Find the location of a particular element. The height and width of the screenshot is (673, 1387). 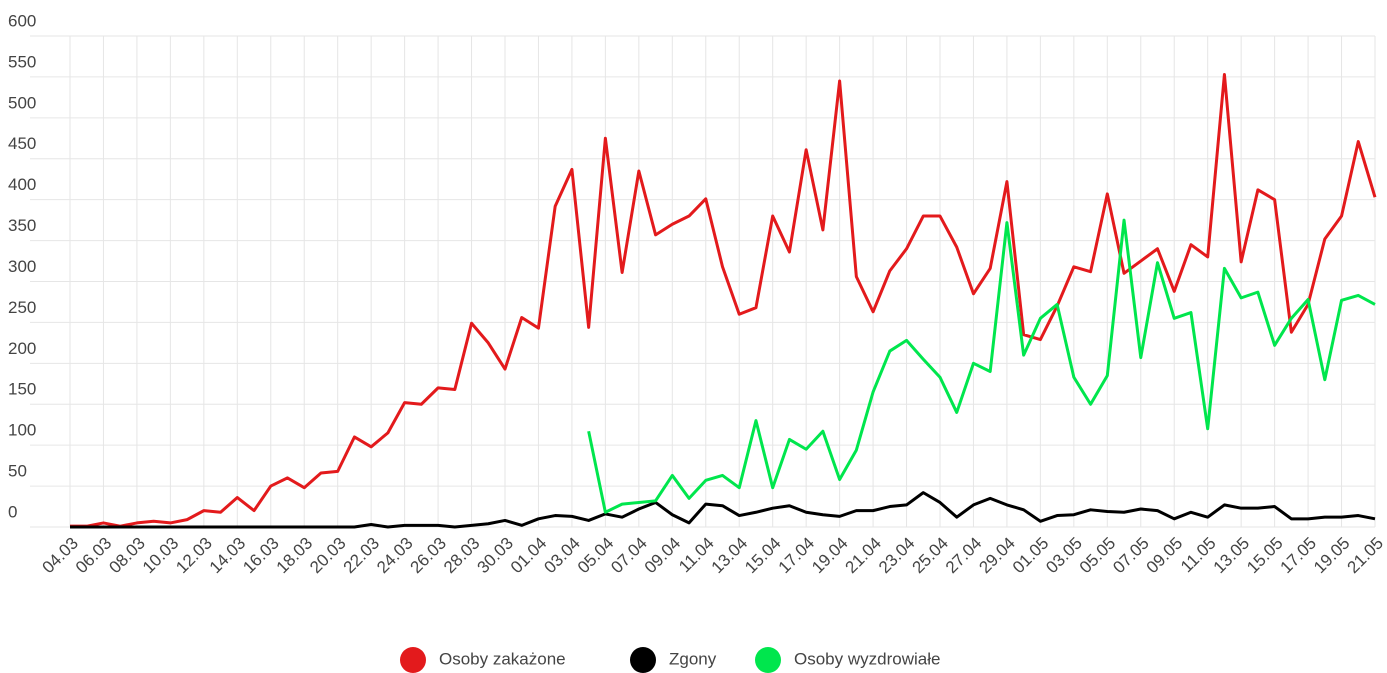

series-line is located at coordinates (723, 510).